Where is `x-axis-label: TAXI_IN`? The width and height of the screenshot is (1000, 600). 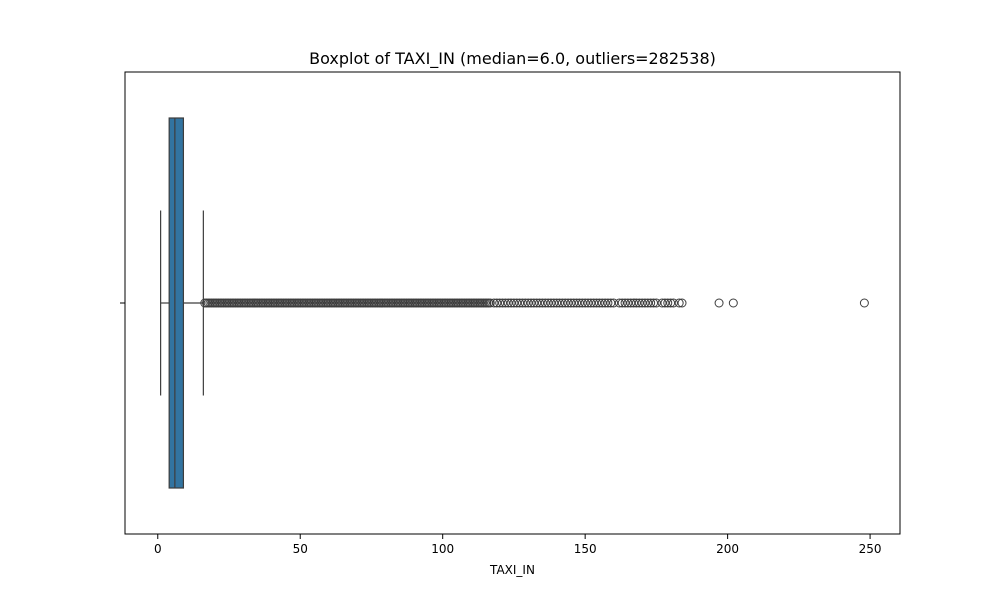
x-axis-label: TAXI_IN is located at coordinates (512, 570).